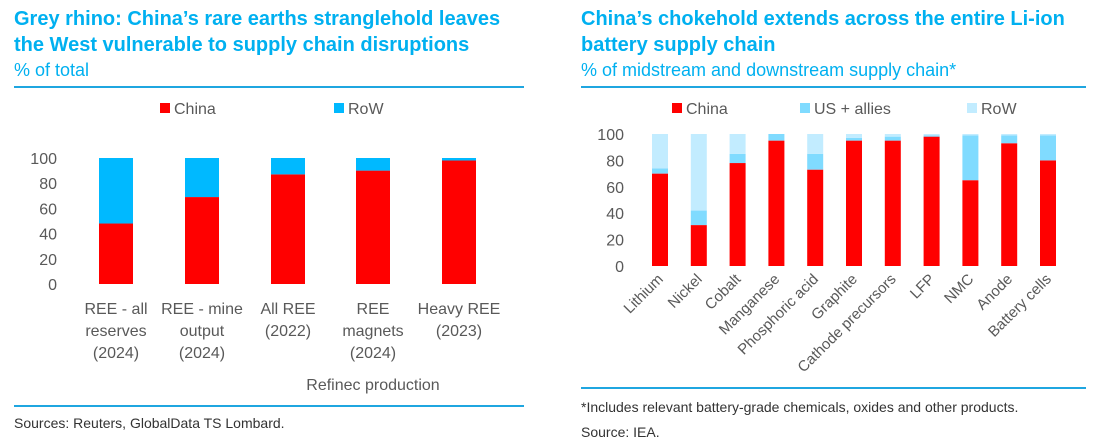 The image size is (1110, 447). I want to click on right-bottom-rule, so click(833, 388).